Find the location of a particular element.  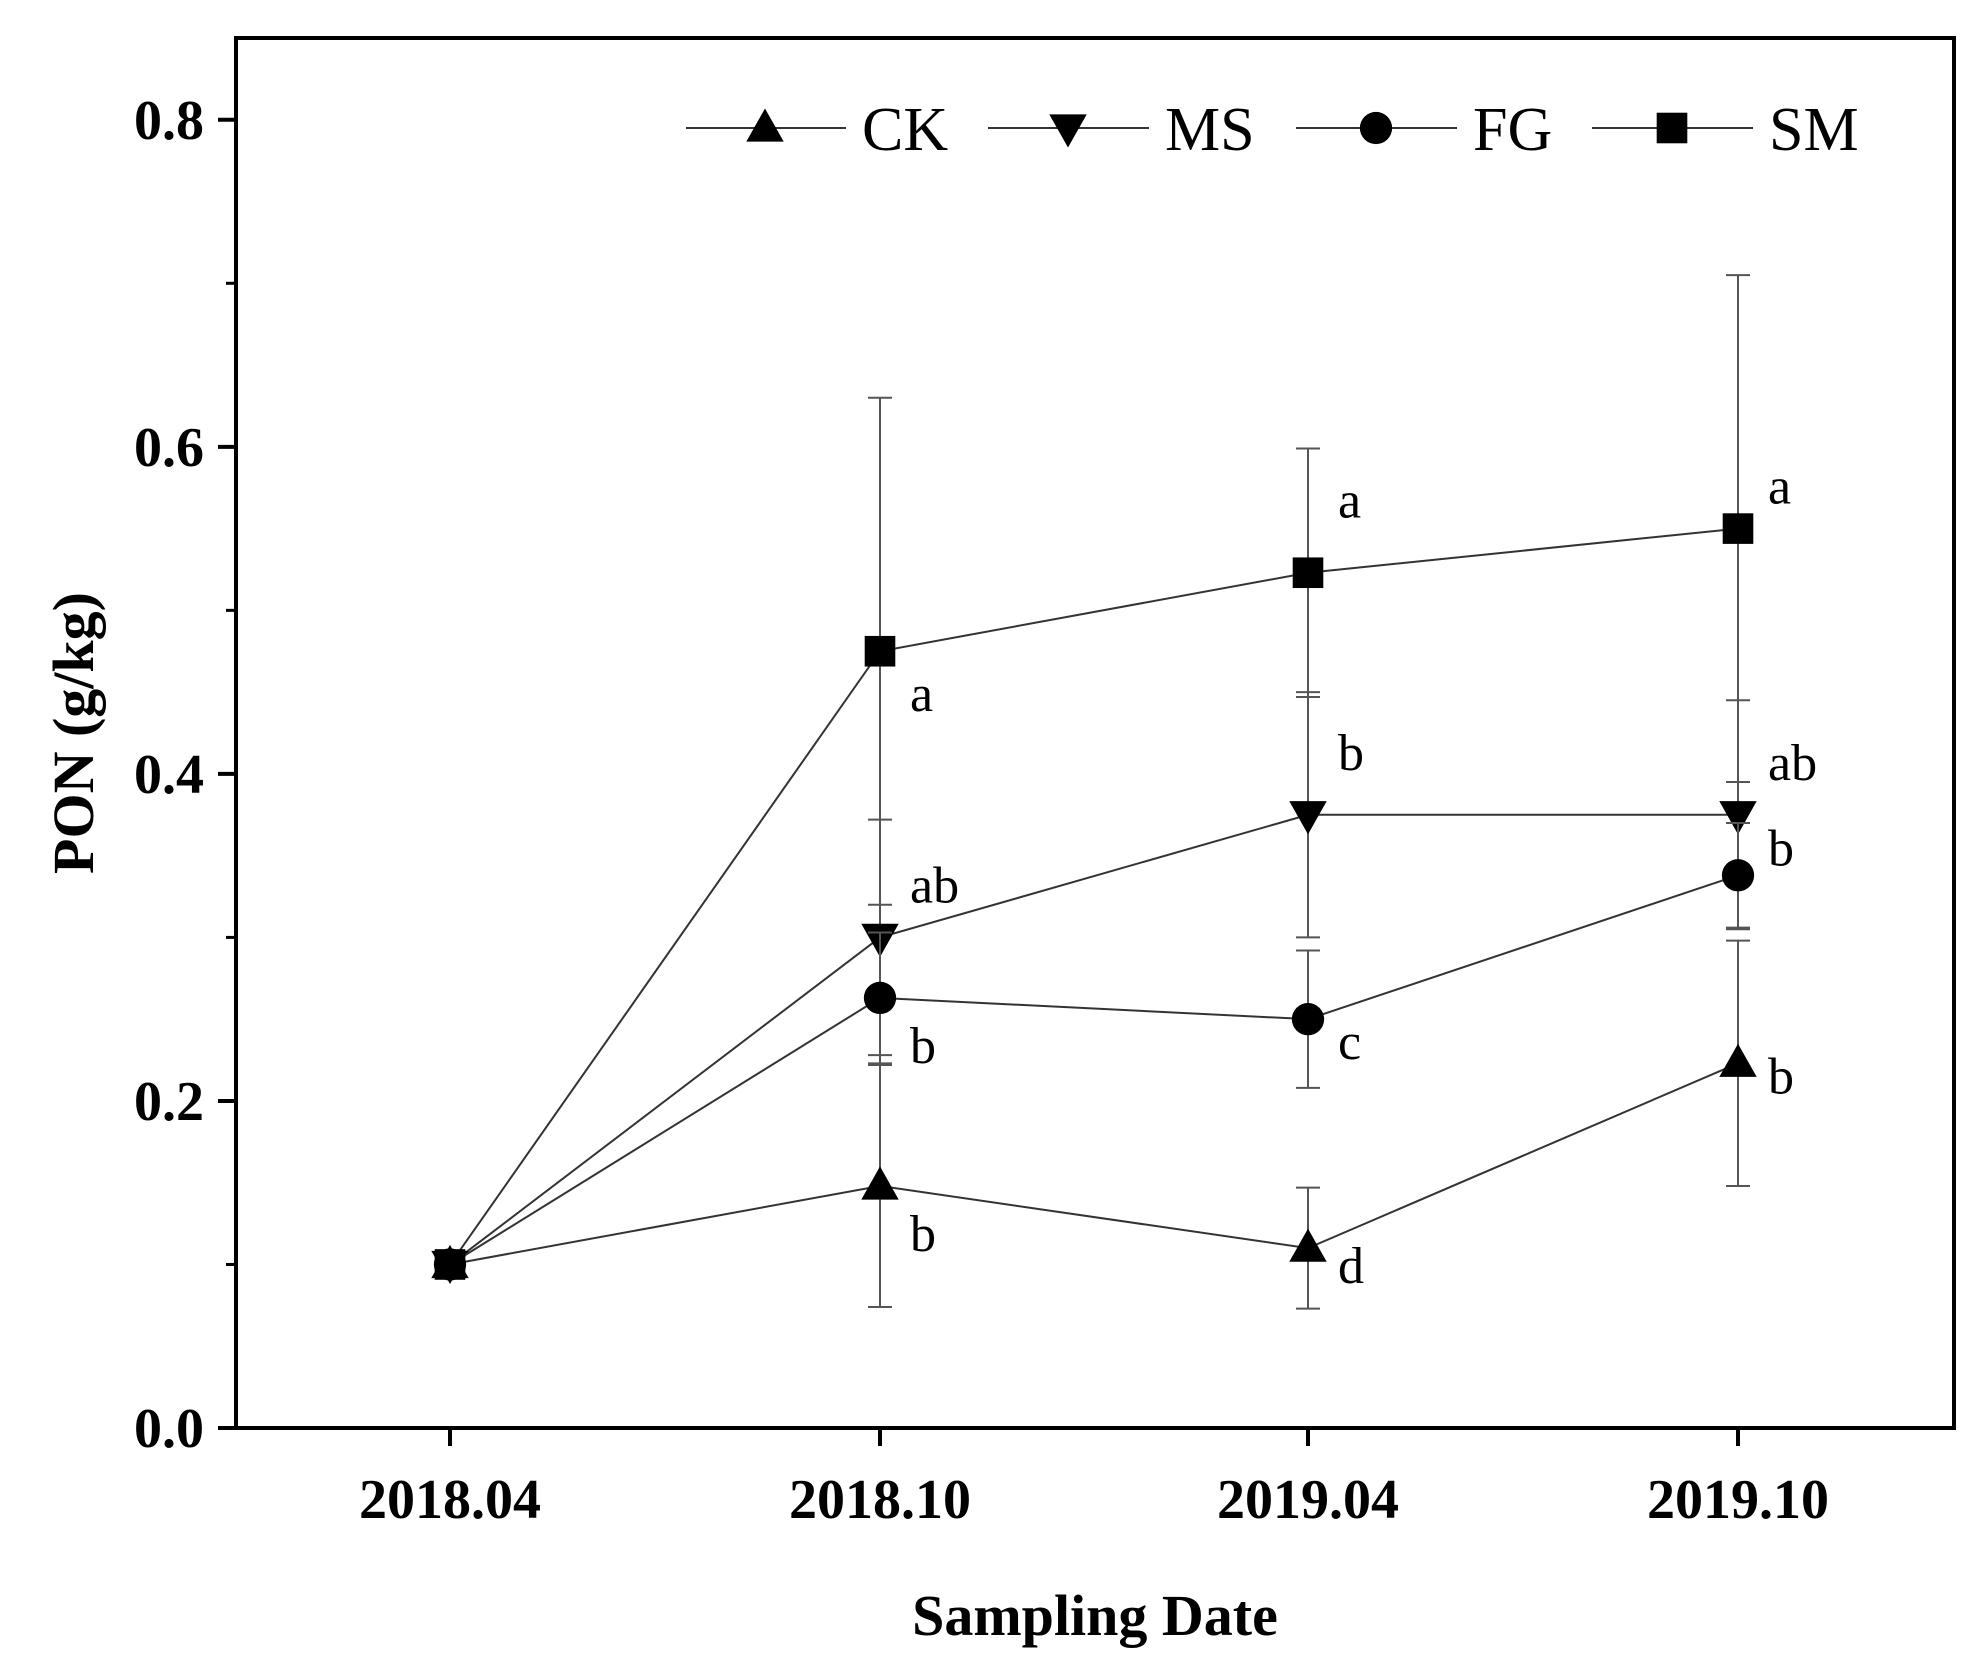

legend: CK MS FG SM is located at coordinates (1272, 130).